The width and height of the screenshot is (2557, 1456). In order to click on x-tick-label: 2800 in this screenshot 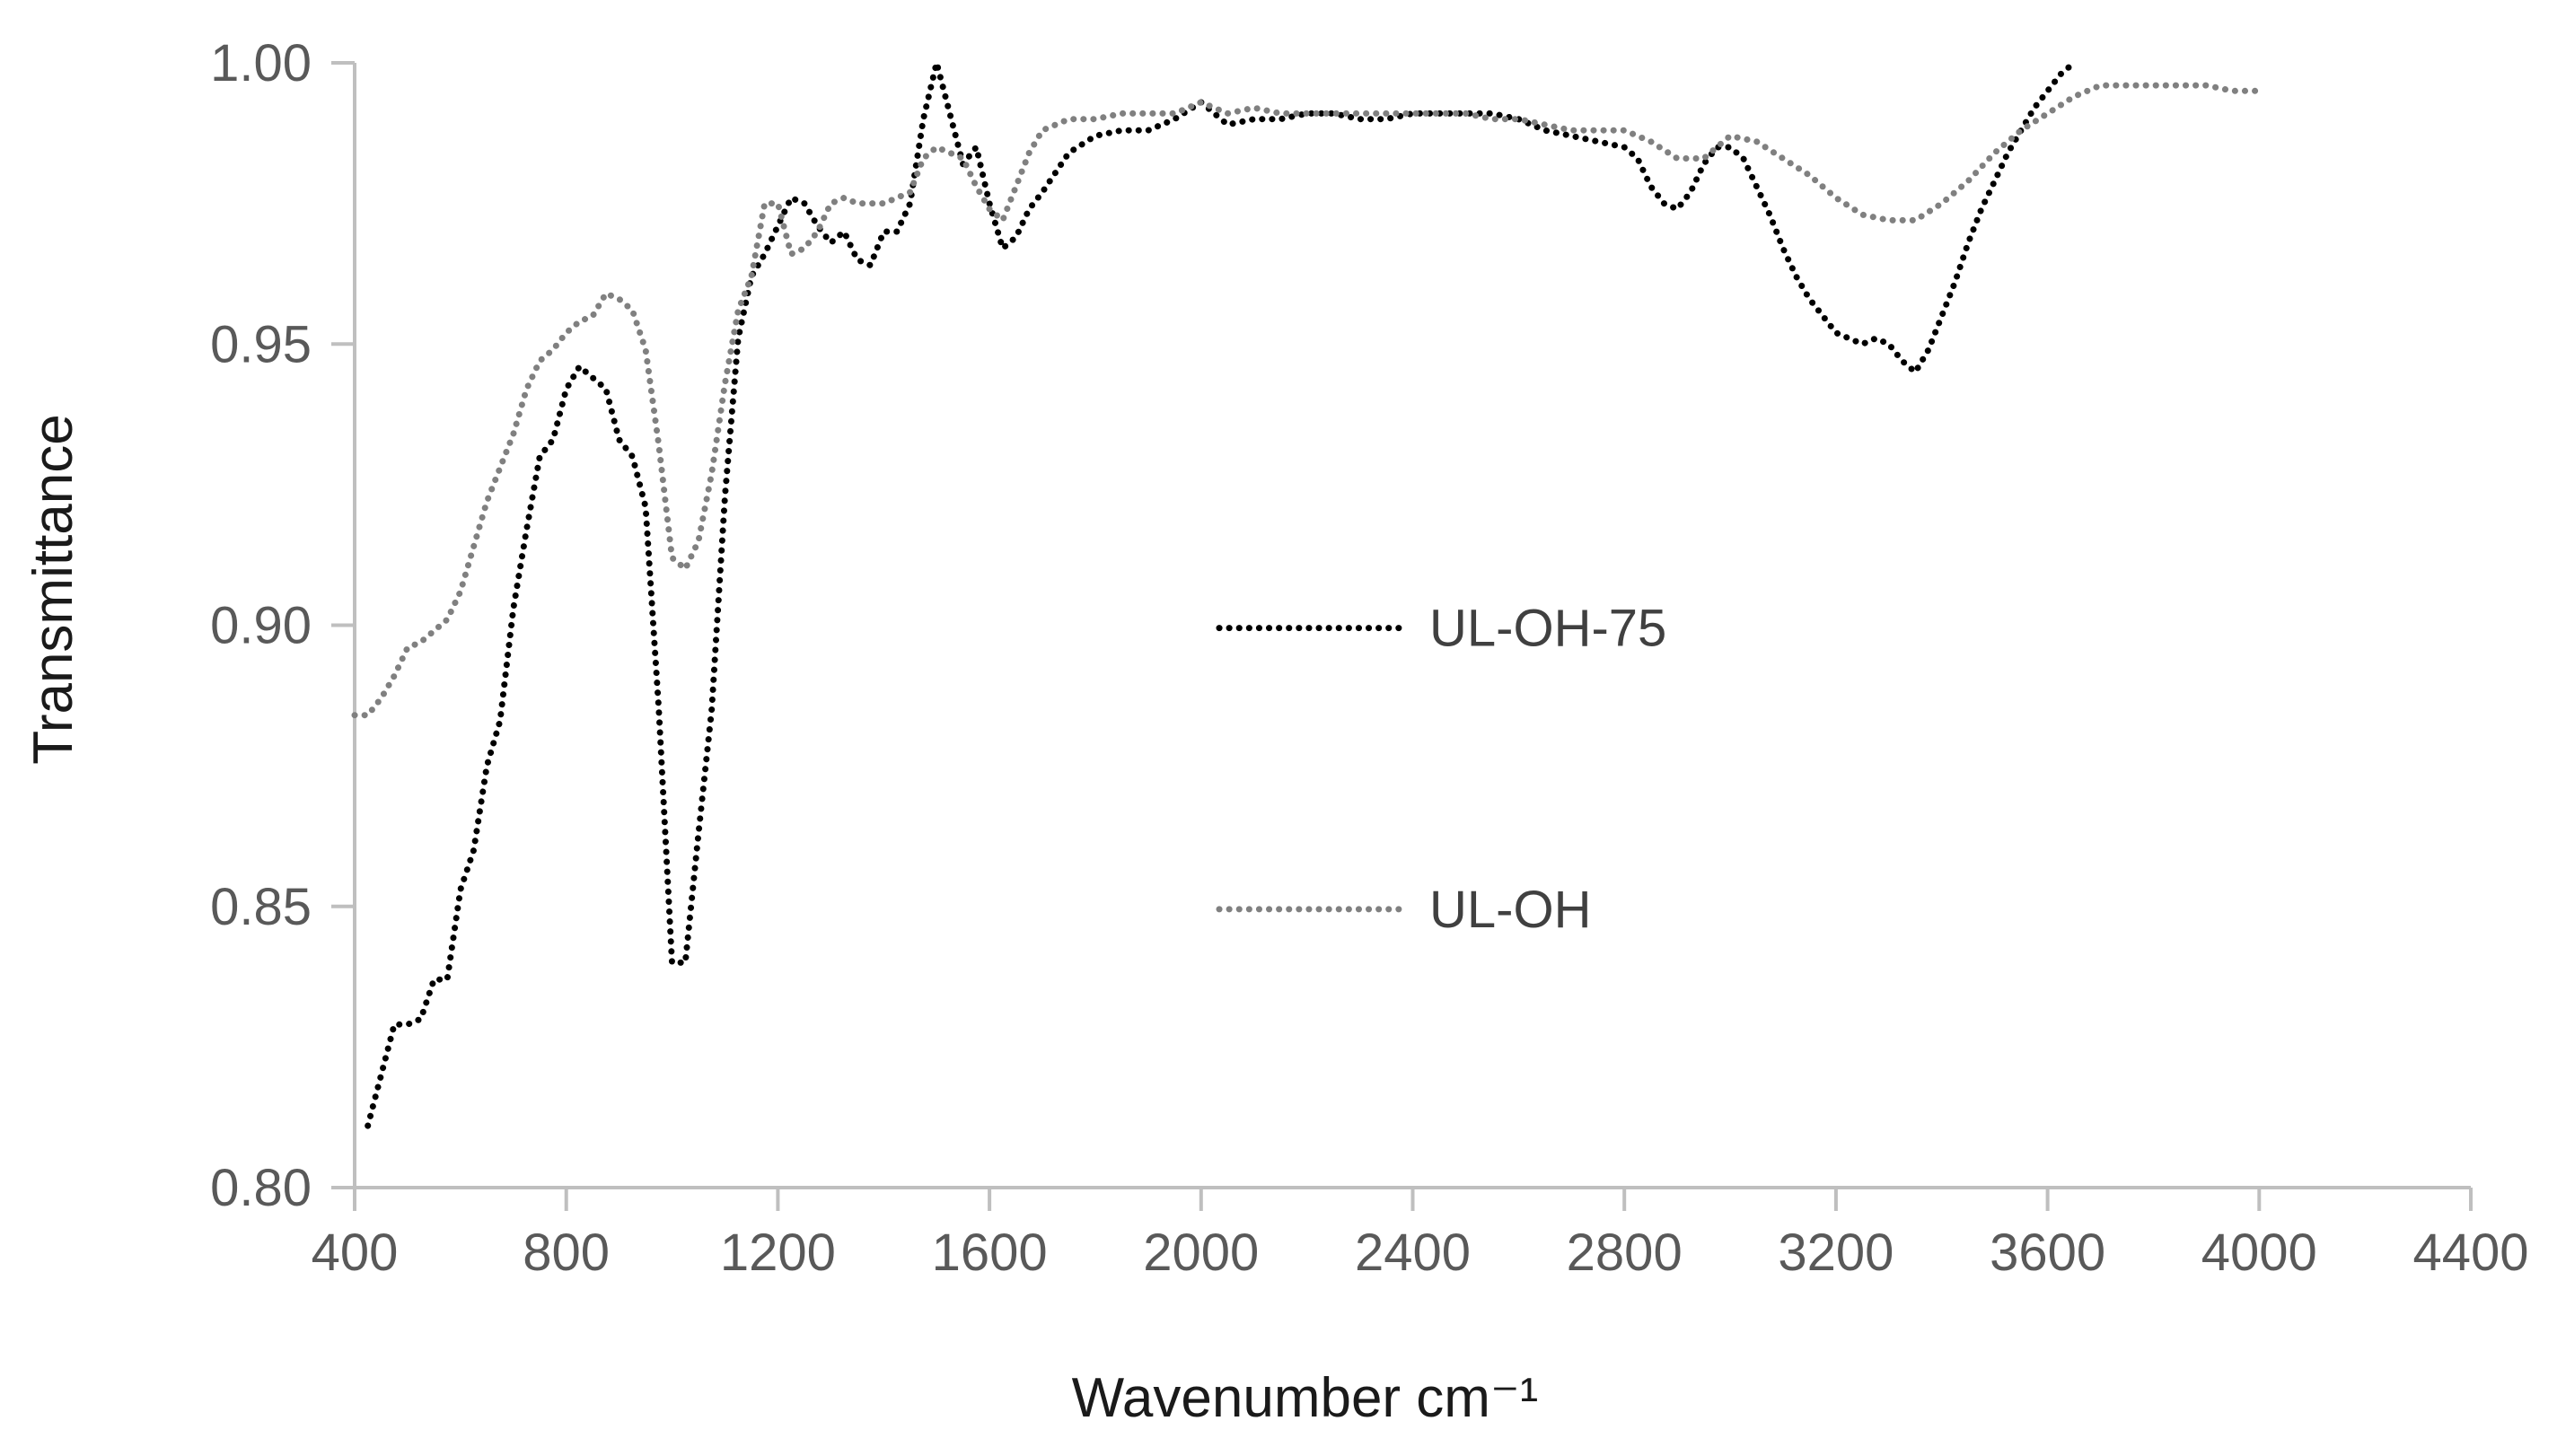, I will do `click(1625, 1253)`.